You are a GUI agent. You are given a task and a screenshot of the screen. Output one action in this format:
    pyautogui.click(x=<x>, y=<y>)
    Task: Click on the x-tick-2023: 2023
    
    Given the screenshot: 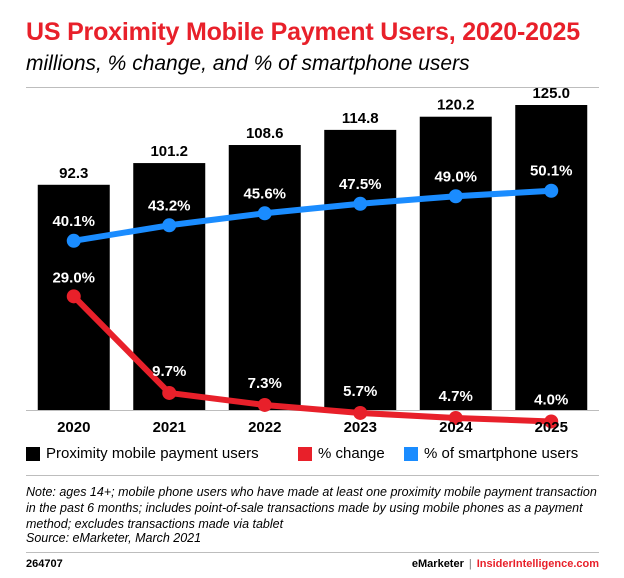 What is the action you would take?
    pyautogui.click(x=360, y=427)
    